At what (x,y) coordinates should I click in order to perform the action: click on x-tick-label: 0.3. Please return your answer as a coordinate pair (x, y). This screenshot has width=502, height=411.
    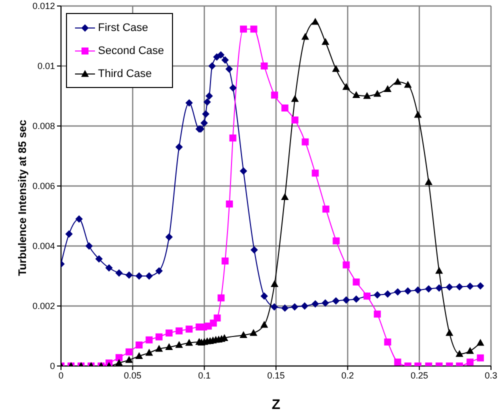
    Looking at the image, I should click on (491, 375).